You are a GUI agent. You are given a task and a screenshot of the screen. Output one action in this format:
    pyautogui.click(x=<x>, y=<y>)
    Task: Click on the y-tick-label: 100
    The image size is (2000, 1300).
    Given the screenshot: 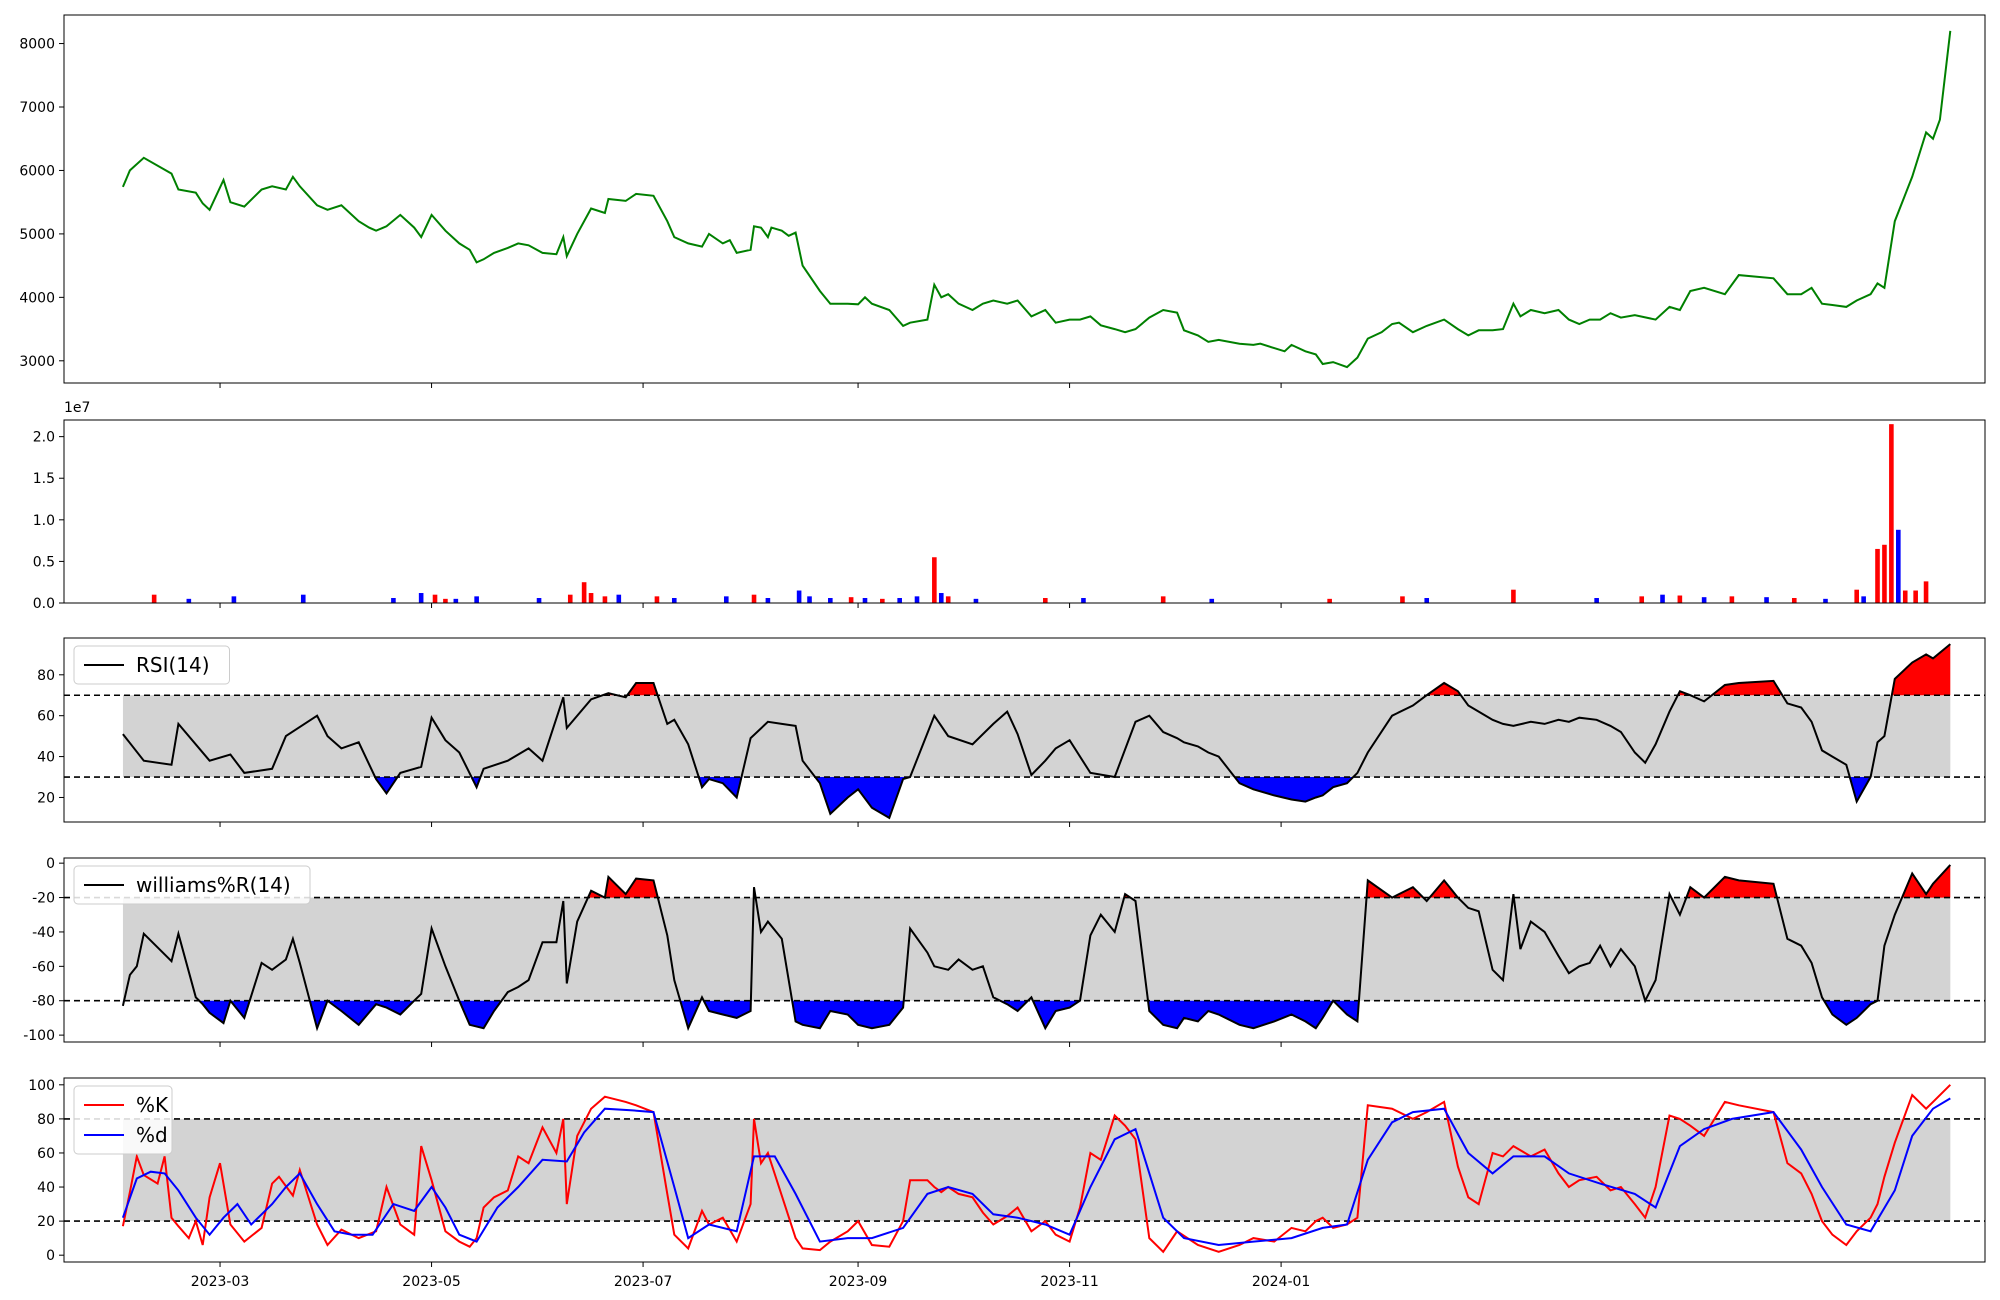 What is the action you would take?
    pyautogui.click(x=41, y=1086)
    